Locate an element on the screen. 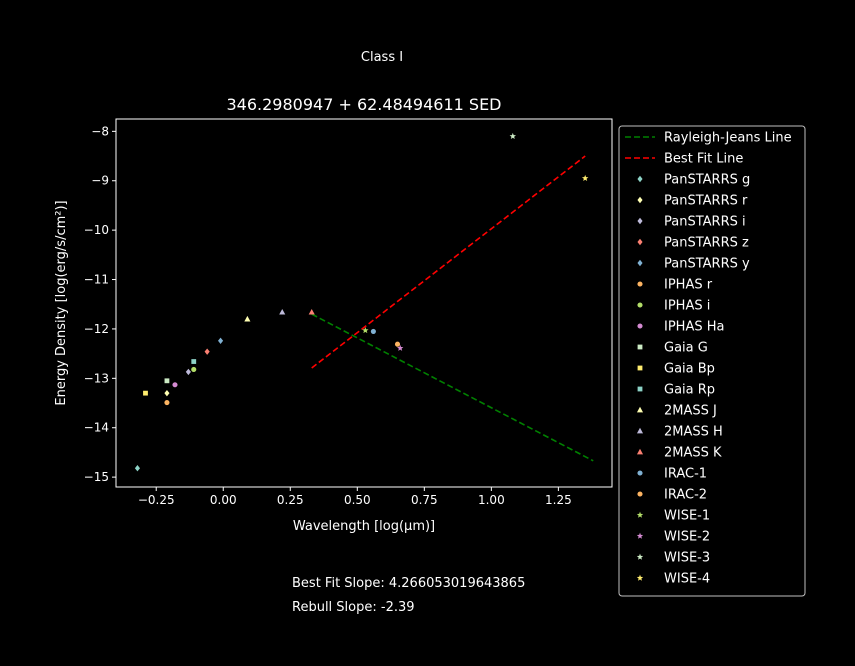 The image size is (855, 666). y-tick-label: −13 is located at coordinates (96, 378).